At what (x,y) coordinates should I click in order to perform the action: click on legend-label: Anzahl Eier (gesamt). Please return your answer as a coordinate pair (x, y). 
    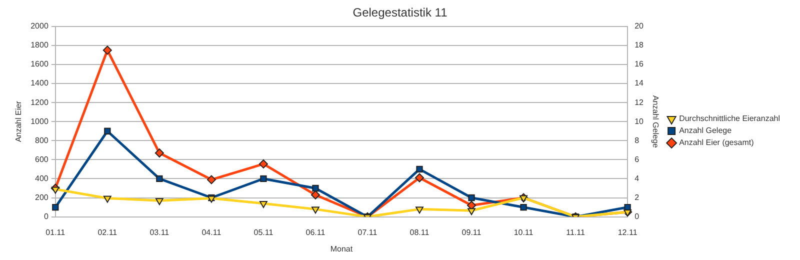
    Looking at the image, I should click on (716, 143).